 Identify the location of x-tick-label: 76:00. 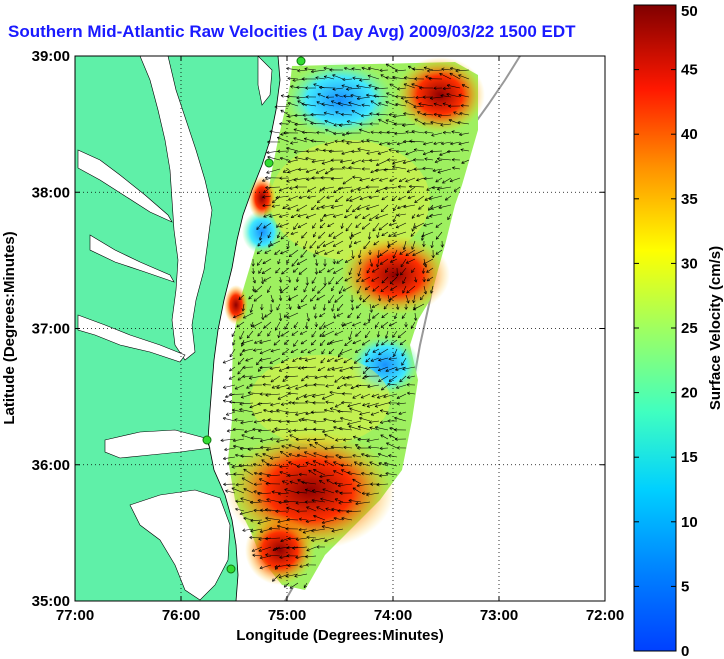
(181, 615).